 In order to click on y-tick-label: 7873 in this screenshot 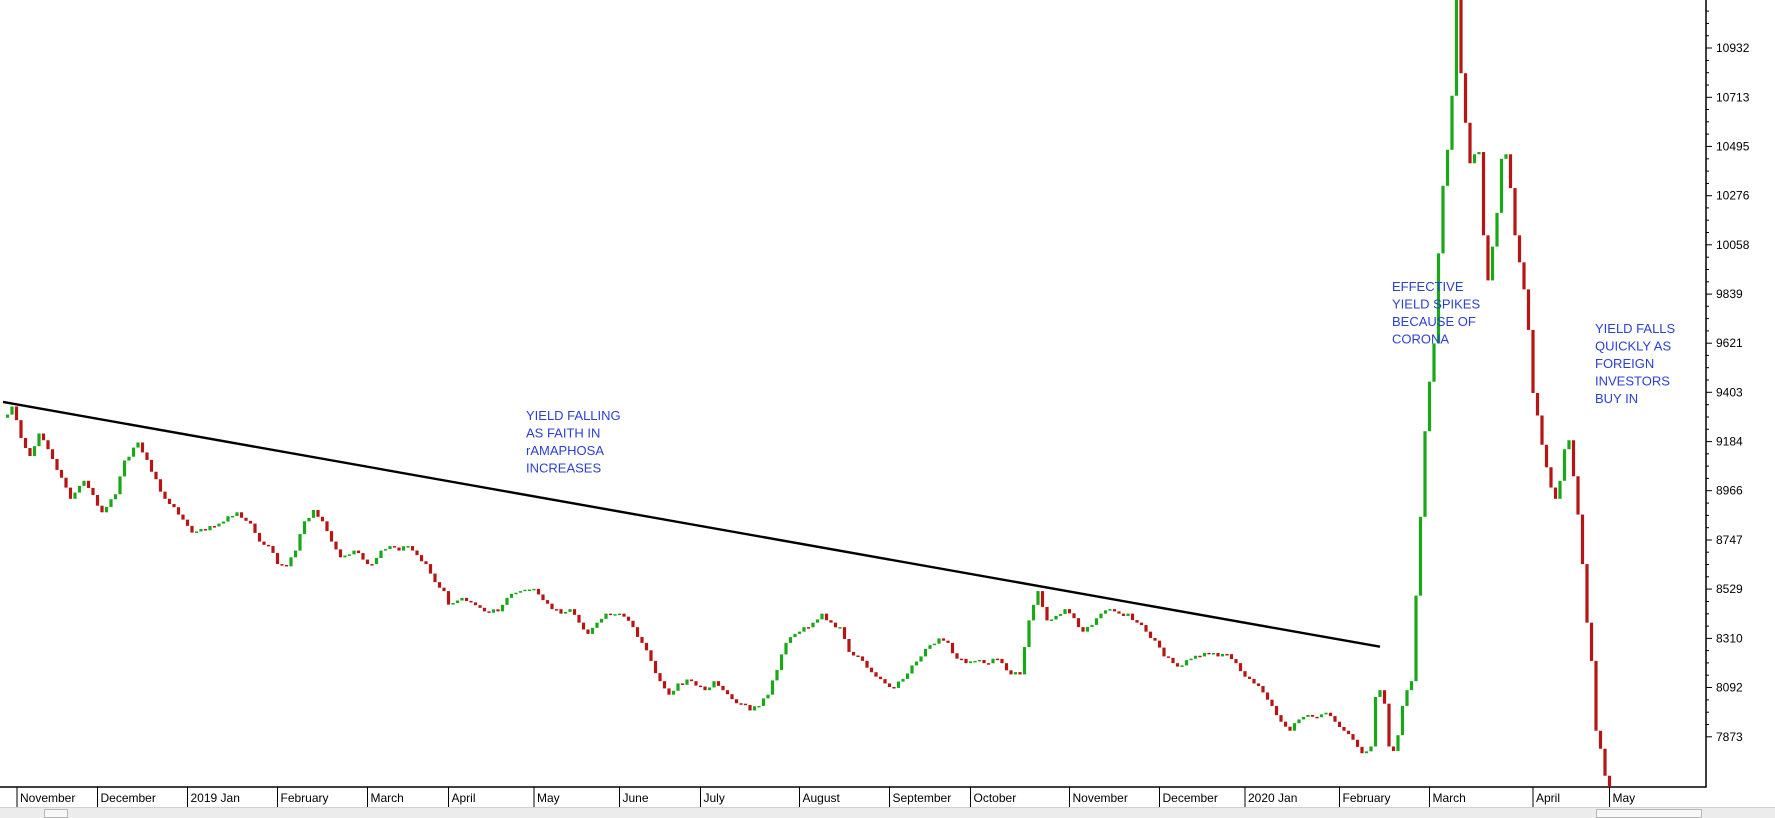, I will do `click(1729, 737)`.